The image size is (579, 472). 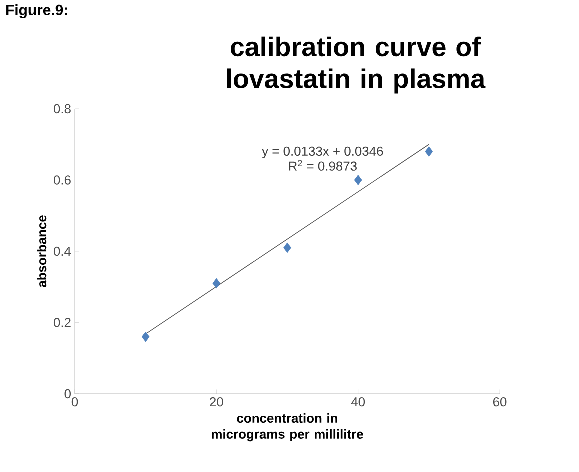 I want to click on chart-title: calibration curve of lovastatin in plasma, so click(x=356, y=65).